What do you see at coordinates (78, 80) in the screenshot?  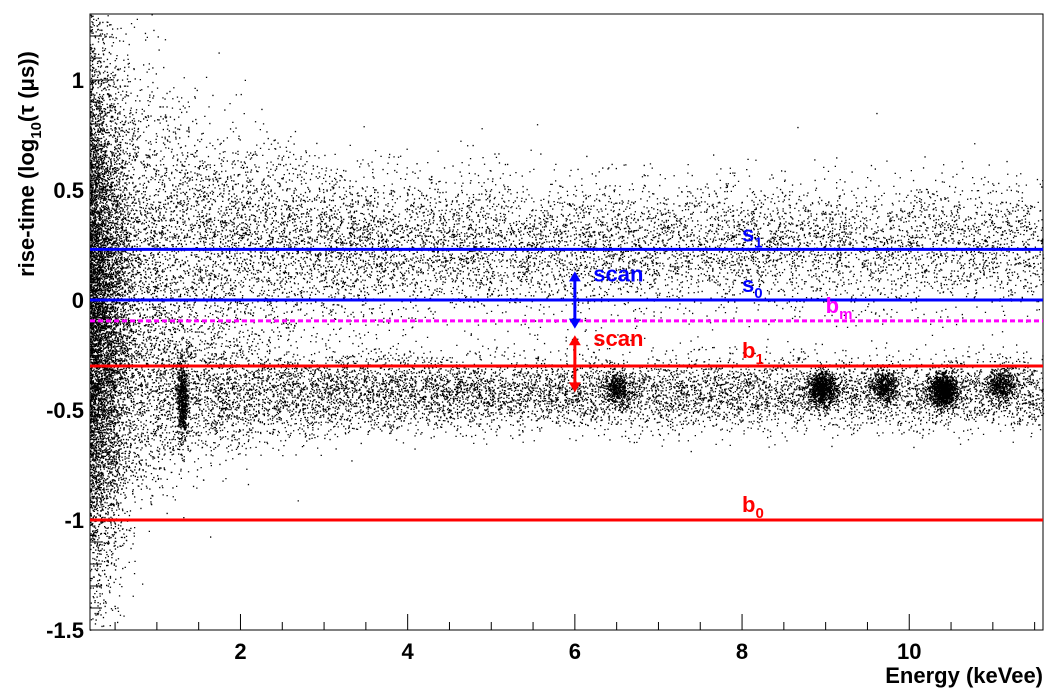 I see `y-tick-label: 1` at bounding box center [78, 80].